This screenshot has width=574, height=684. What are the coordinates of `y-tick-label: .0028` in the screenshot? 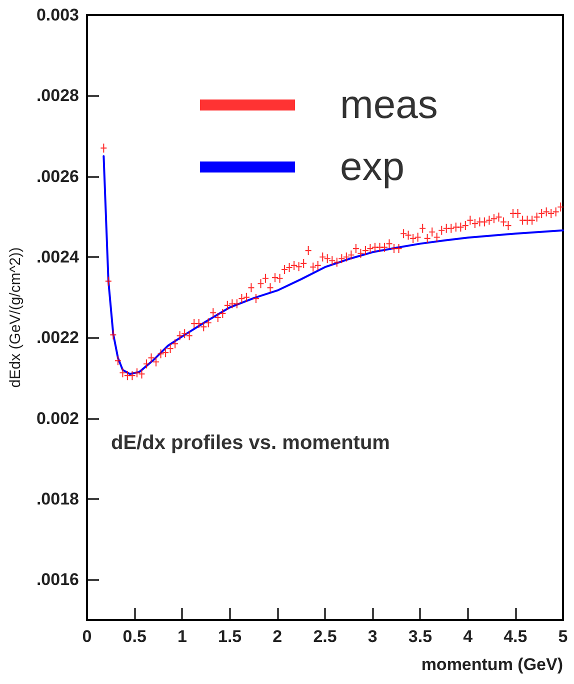 It's located at (57, 96).